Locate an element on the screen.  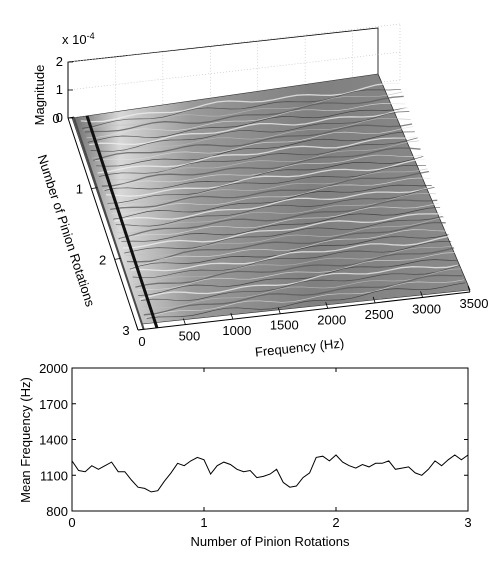
line-y-axis-label: Mean Frequency (Hz) is located at coordinates (25, 440).